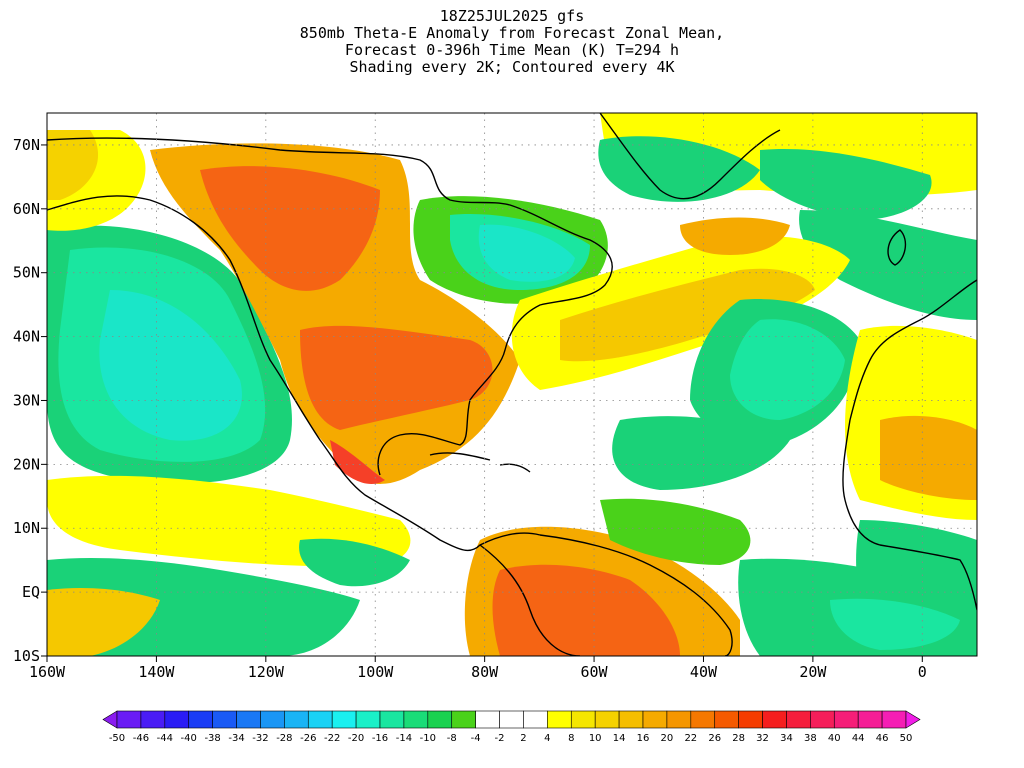 The width and height of the screenshot is (1024, 768). What do you see at coordinates (595, 672) in the screenshot?
I see `lon-tick-label: 60W` at bounding box center [595, 672].